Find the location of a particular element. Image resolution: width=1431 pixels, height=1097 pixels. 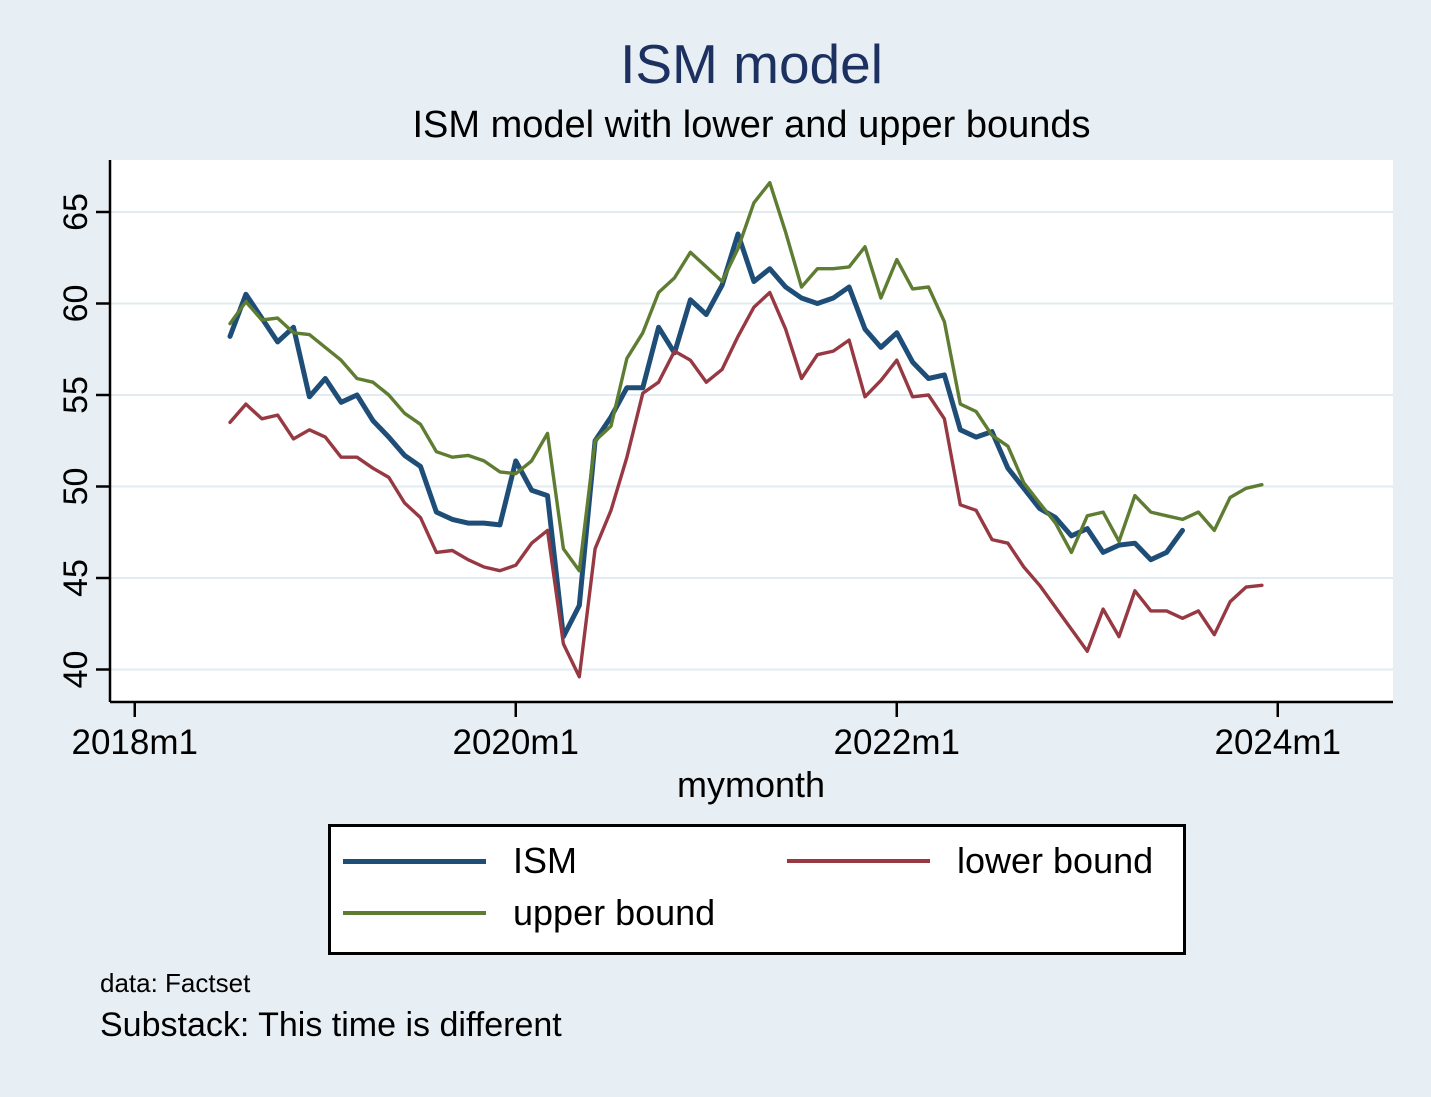

x-tick-label-2018m1: 2018m1 is located at coordinates (135, 742).